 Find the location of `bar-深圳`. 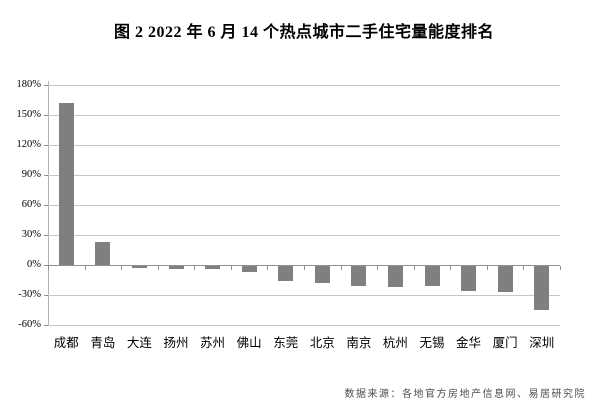

bar-深圳 is located at coordinates (542, 288).